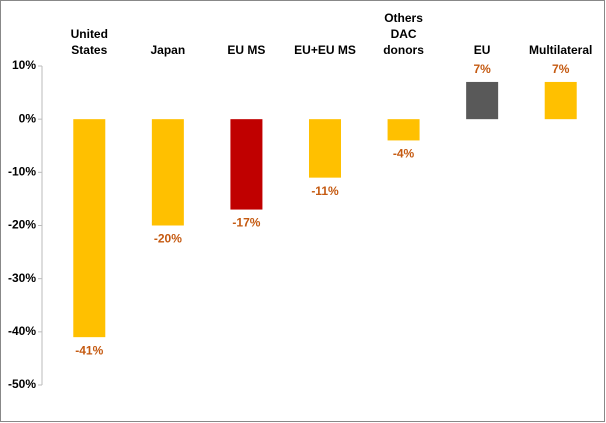 The width and height of the screenshot is (606, 423). I want to click on category-label: United States, so click(89, 42).